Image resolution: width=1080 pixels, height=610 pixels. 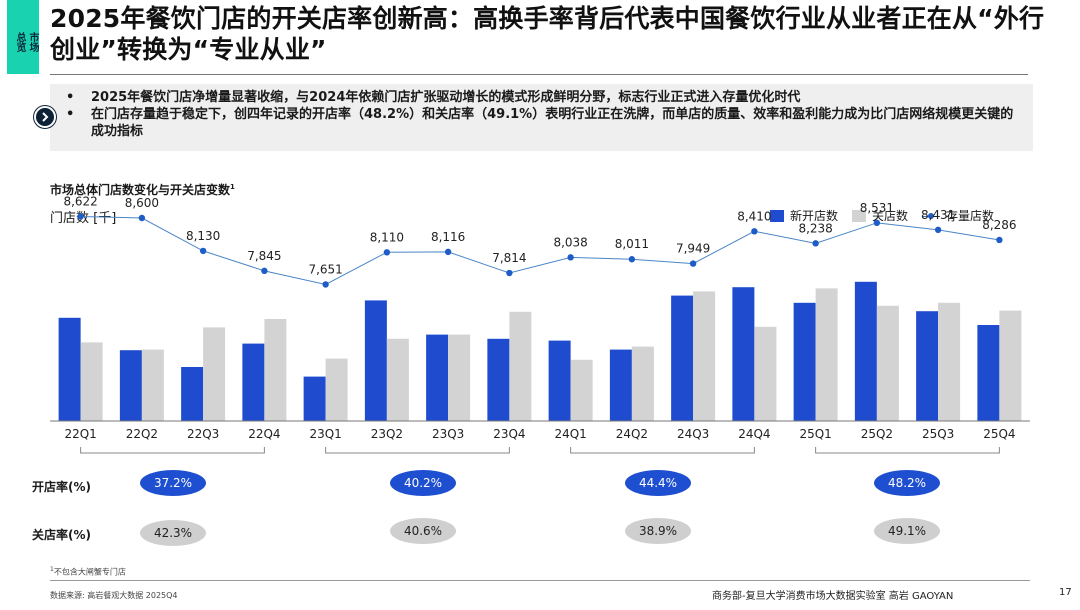 I want to click on stock-value-label: 7,814, so click(x=509, y=258).